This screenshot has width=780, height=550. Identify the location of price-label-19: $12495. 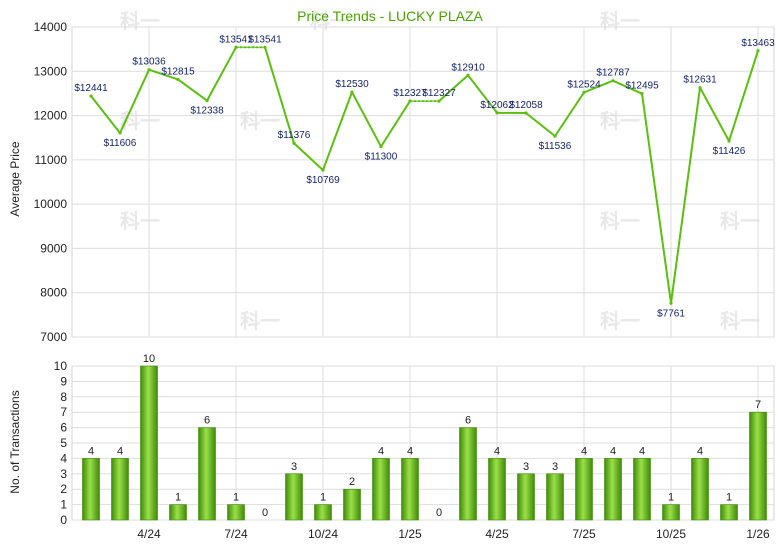
(642, 86).